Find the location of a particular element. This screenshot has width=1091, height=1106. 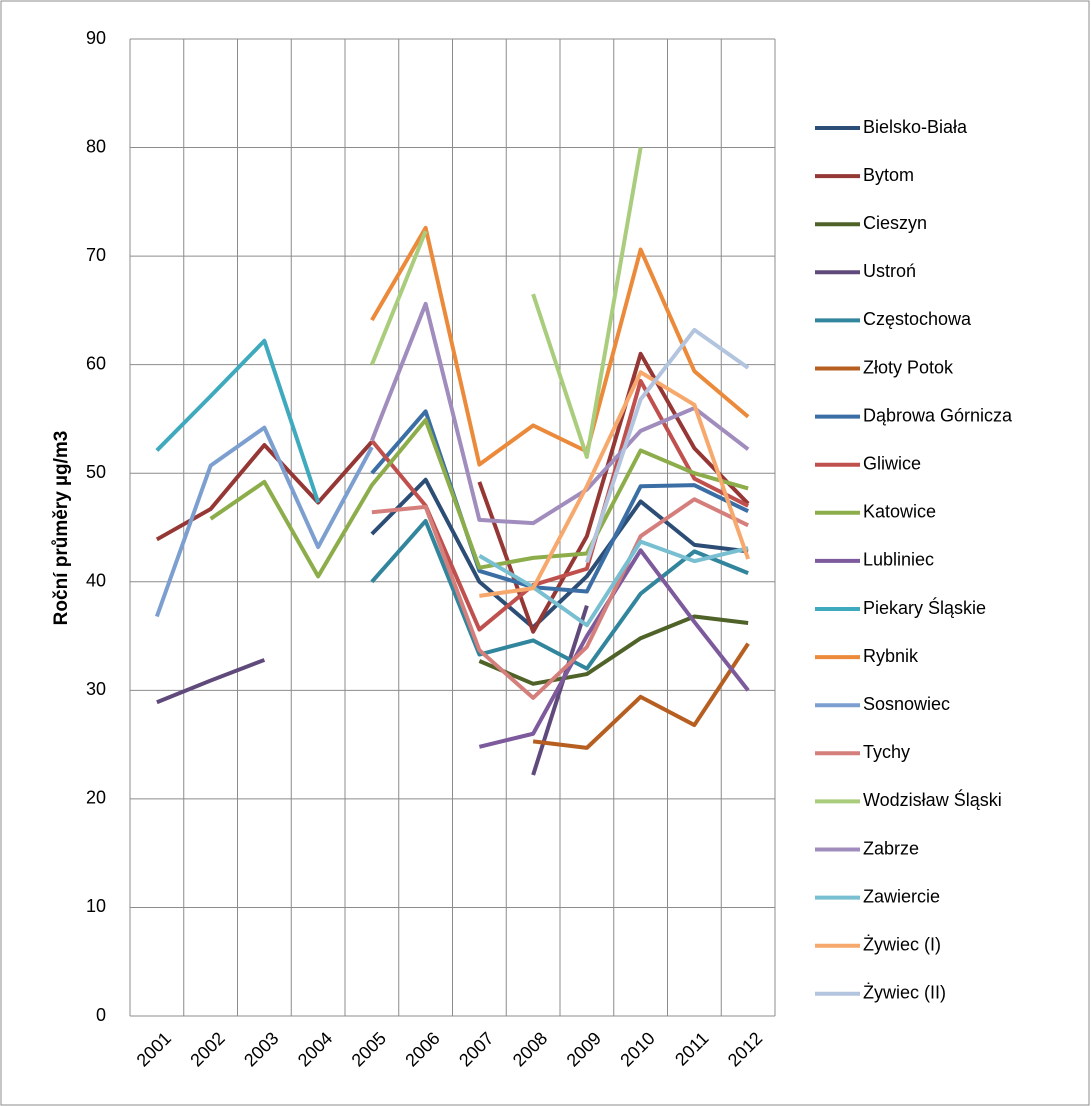

y-tick-label: 60 is located at coordinates (96, 363).